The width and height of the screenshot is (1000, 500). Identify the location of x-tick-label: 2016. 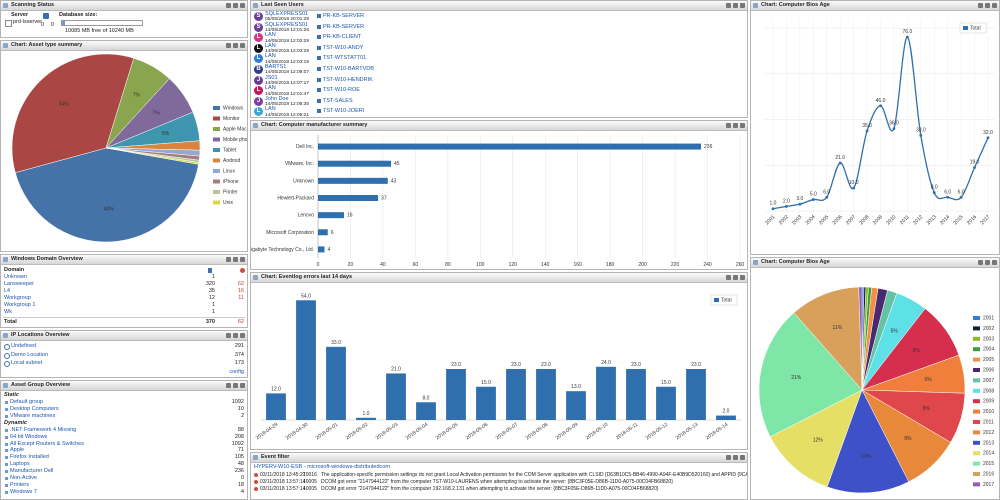
(972, 220).